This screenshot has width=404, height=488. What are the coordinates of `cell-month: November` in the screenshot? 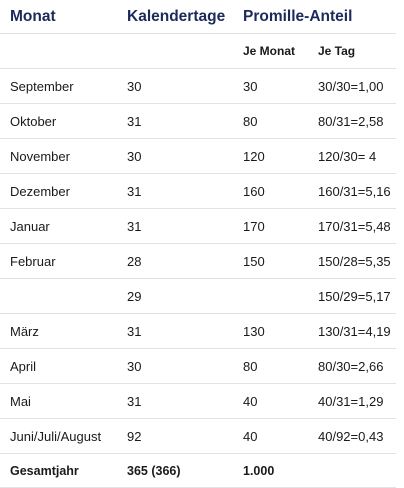 It's located at (58, 156).